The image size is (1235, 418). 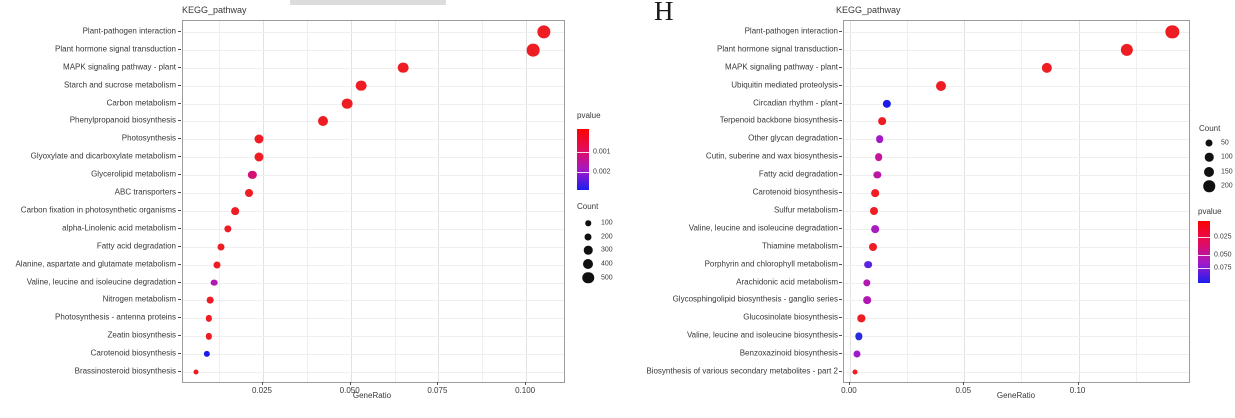 What do you see at coordinates (119, 228) in the screenshot?
I see `y-axis-label: alpha-Linolenic acid metabolism` at bounding box center [119, 228].